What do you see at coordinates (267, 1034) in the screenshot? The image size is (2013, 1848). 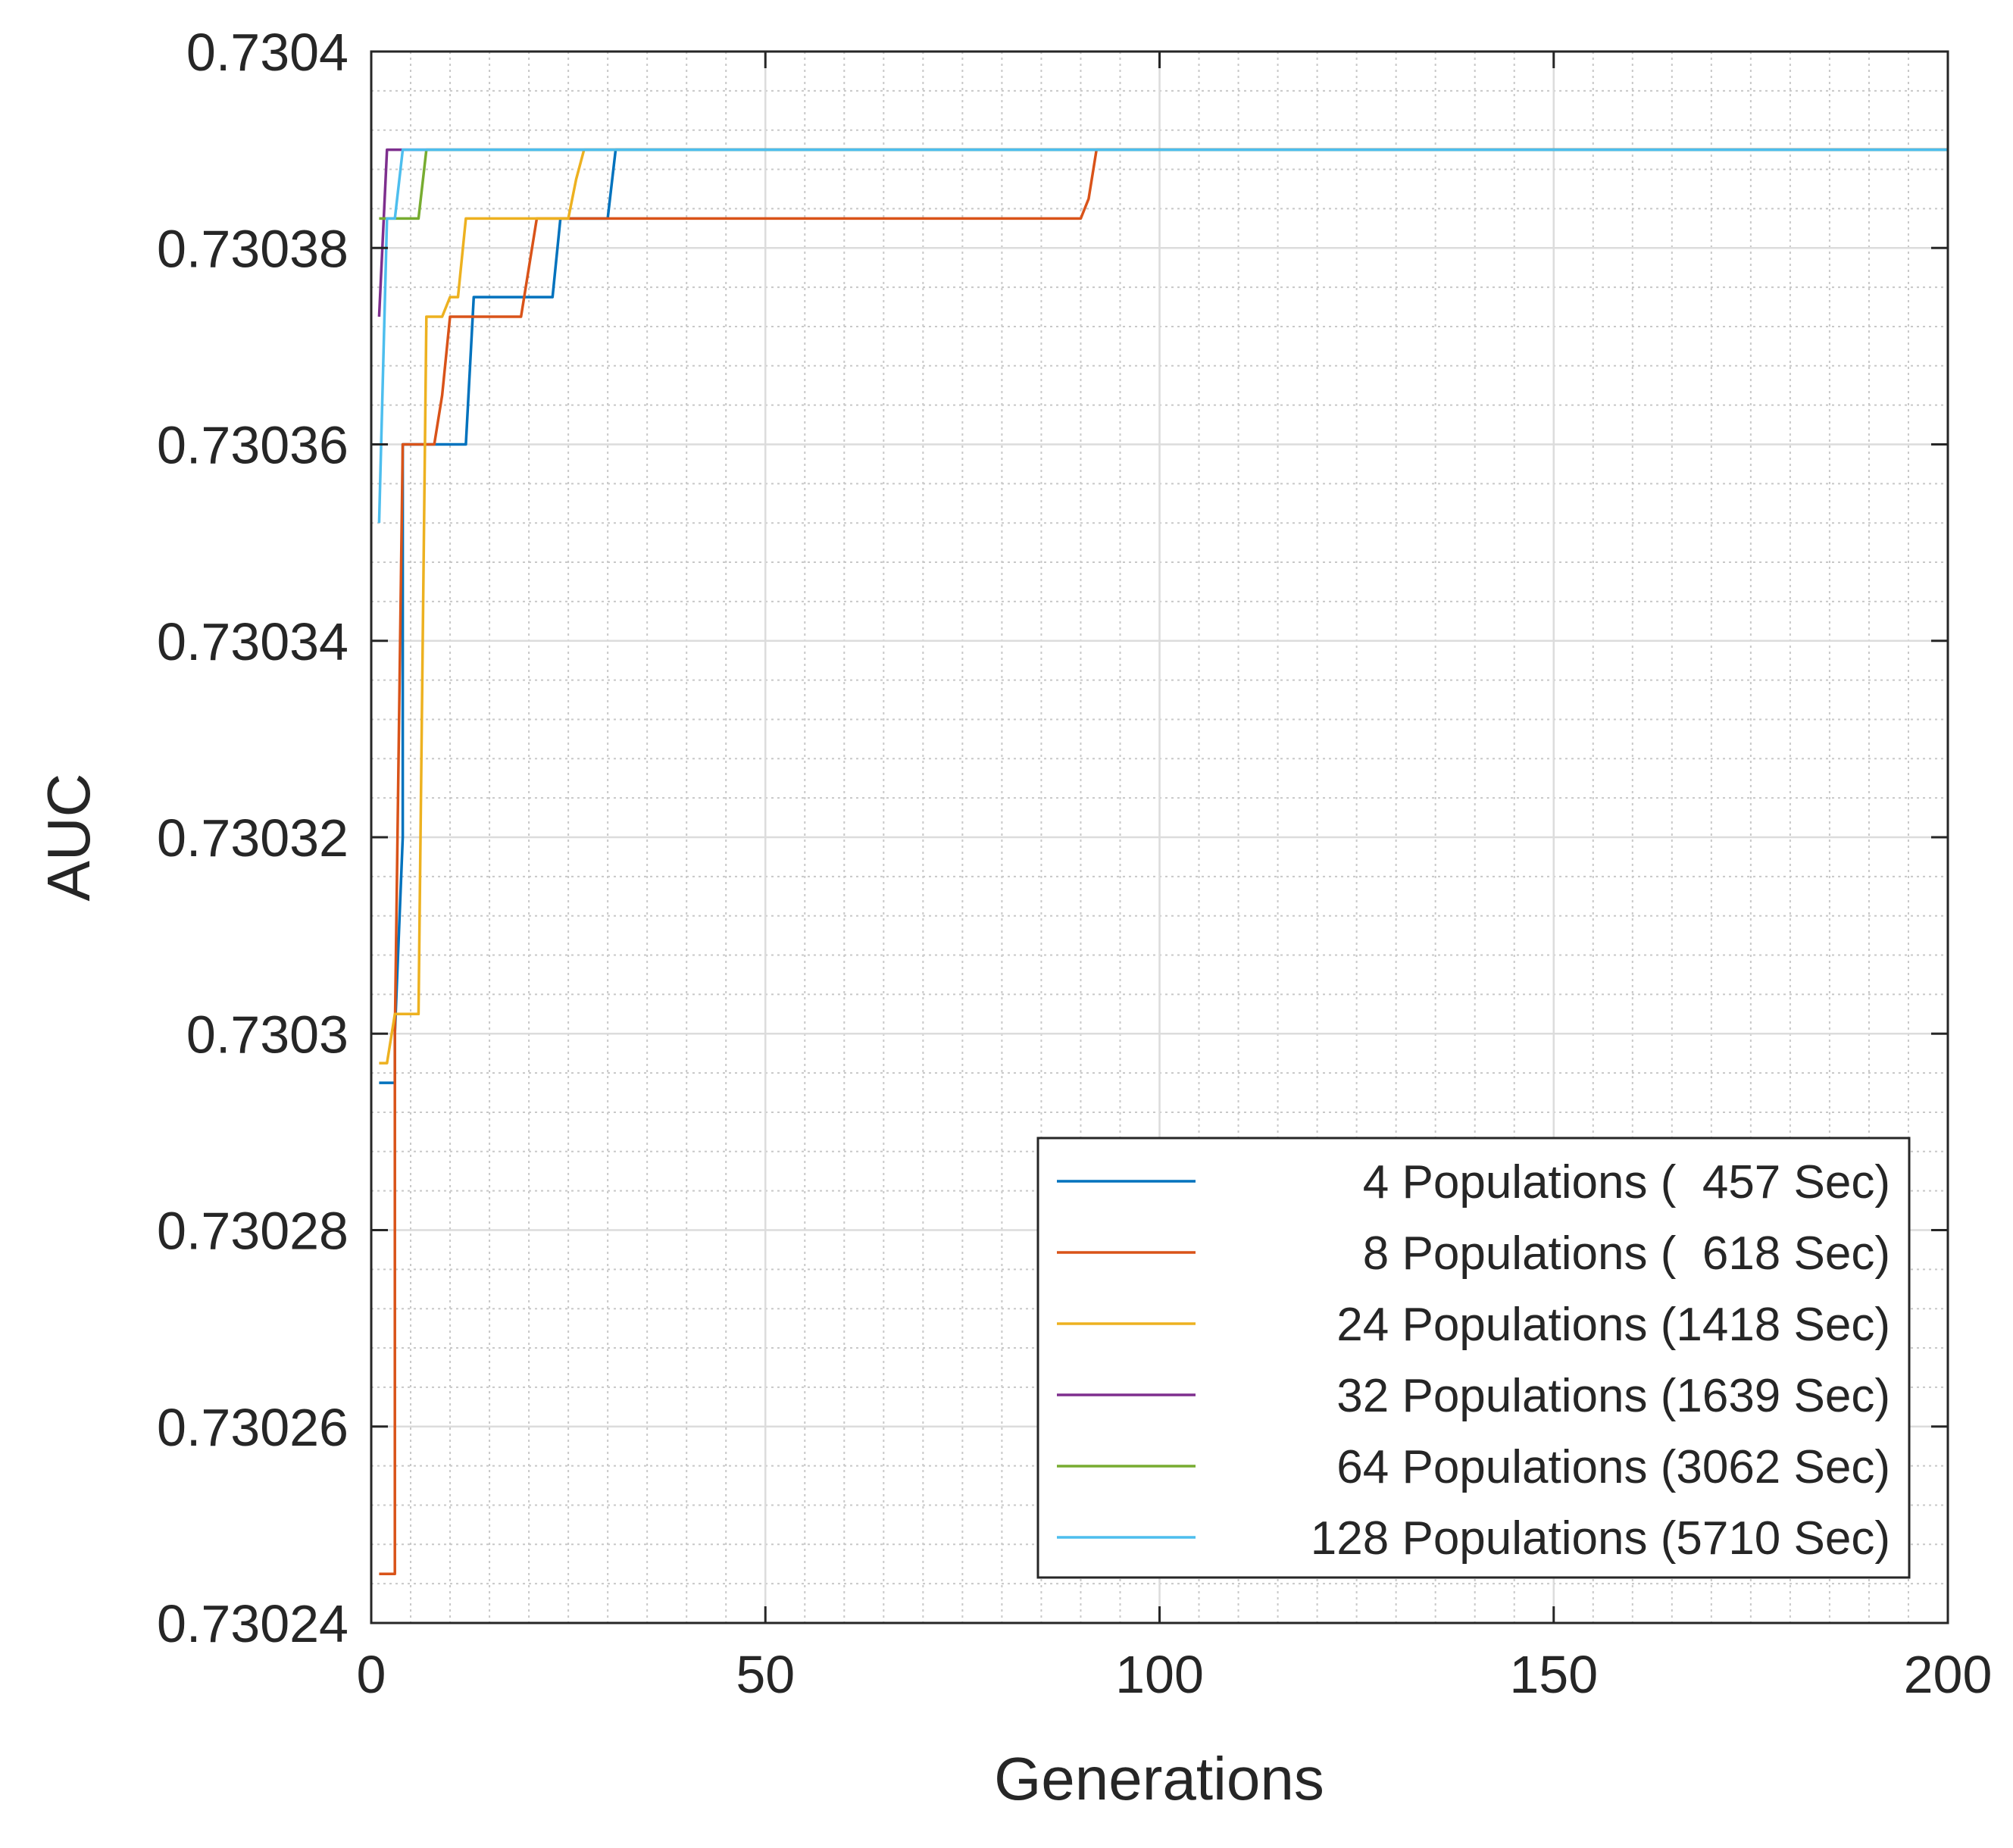 I see `y-tick-label: 0.7303` at bounding box center [267, 1034].